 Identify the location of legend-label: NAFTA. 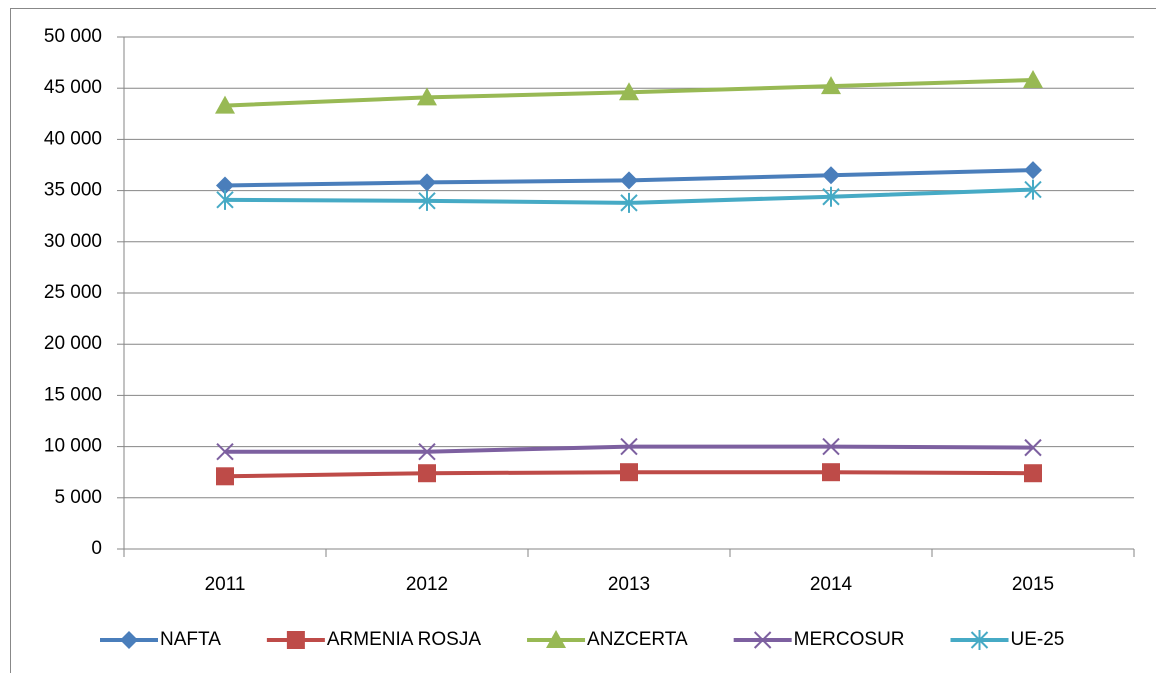
(190, 639).